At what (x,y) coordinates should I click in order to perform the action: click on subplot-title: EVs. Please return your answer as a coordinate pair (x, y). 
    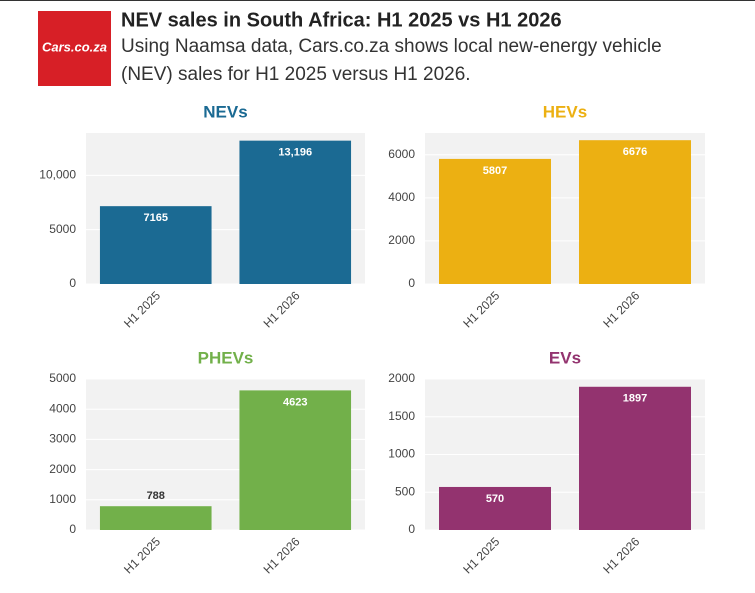
    Looking at the image, I should click on (565, 357).